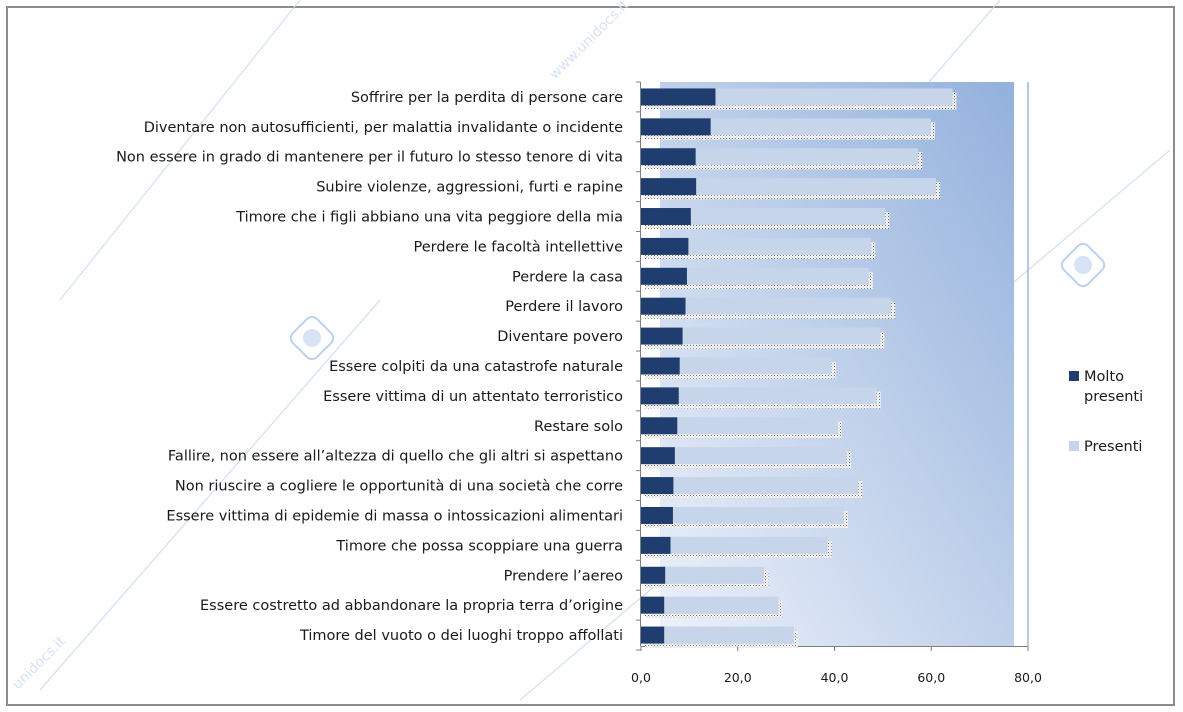 The image size is (1183, 712). Describe the element at coordinates (1074, 376) in the screenshot. I see `legend-swatch-molto-presenti` at that location.